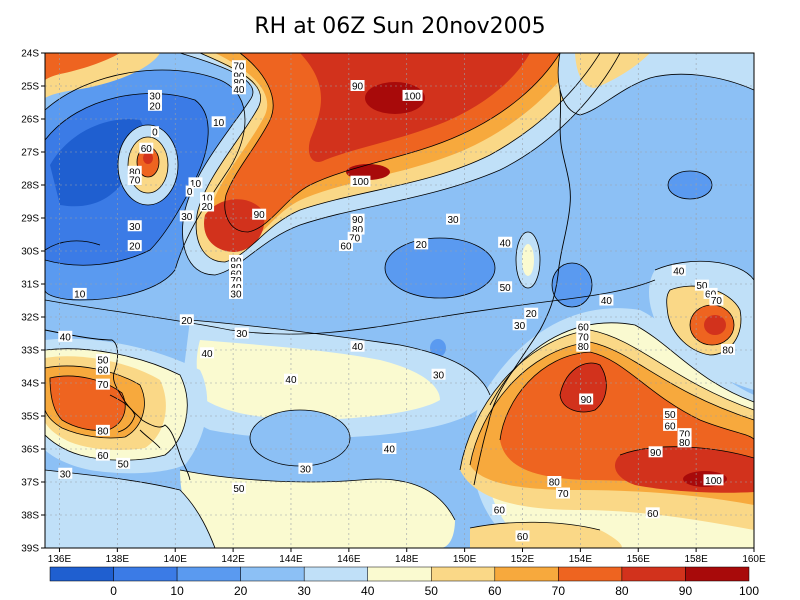  I want to click on contour-label: 0, so click(155, 133).